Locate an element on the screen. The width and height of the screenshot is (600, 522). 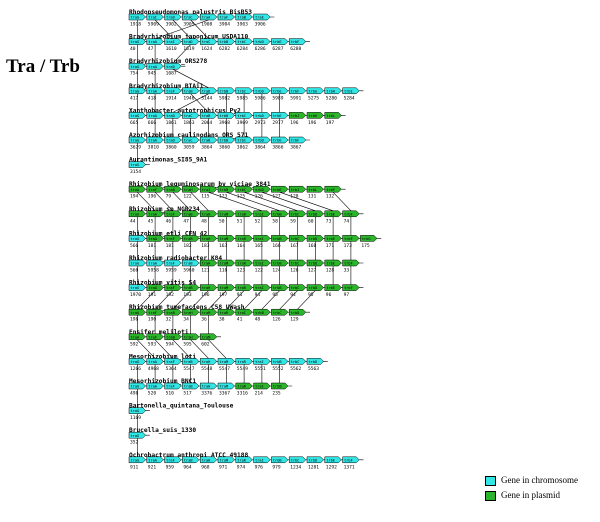
gene-number: 127 is located at coordinates (312, 271).